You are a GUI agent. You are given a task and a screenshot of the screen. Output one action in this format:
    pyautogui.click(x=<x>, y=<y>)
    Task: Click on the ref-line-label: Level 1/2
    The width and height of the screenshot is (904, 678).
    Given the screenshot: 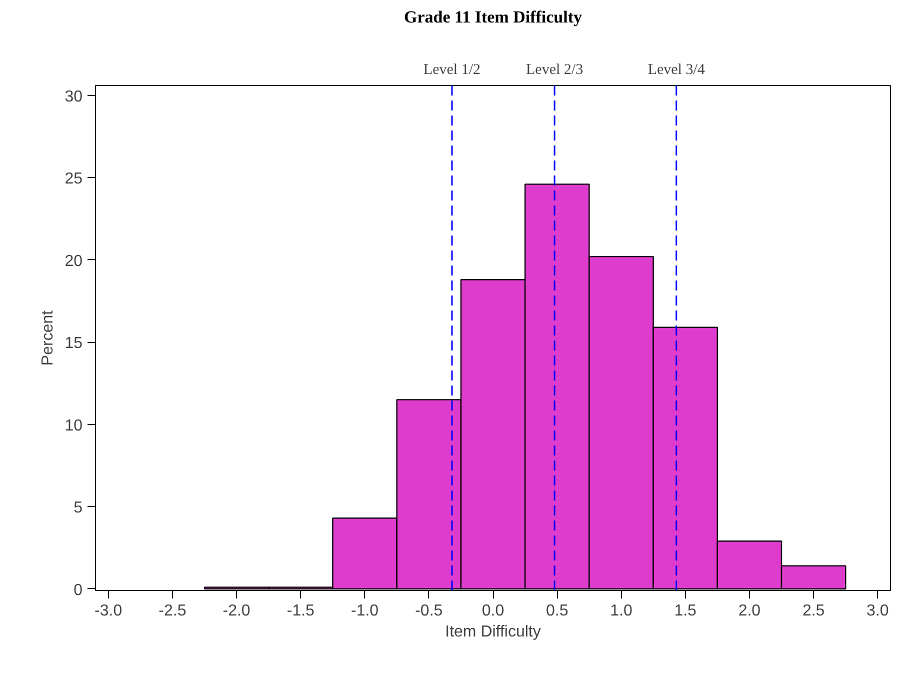 What is the action you would take?
    pyautogui.click(x=452, y=70)
    